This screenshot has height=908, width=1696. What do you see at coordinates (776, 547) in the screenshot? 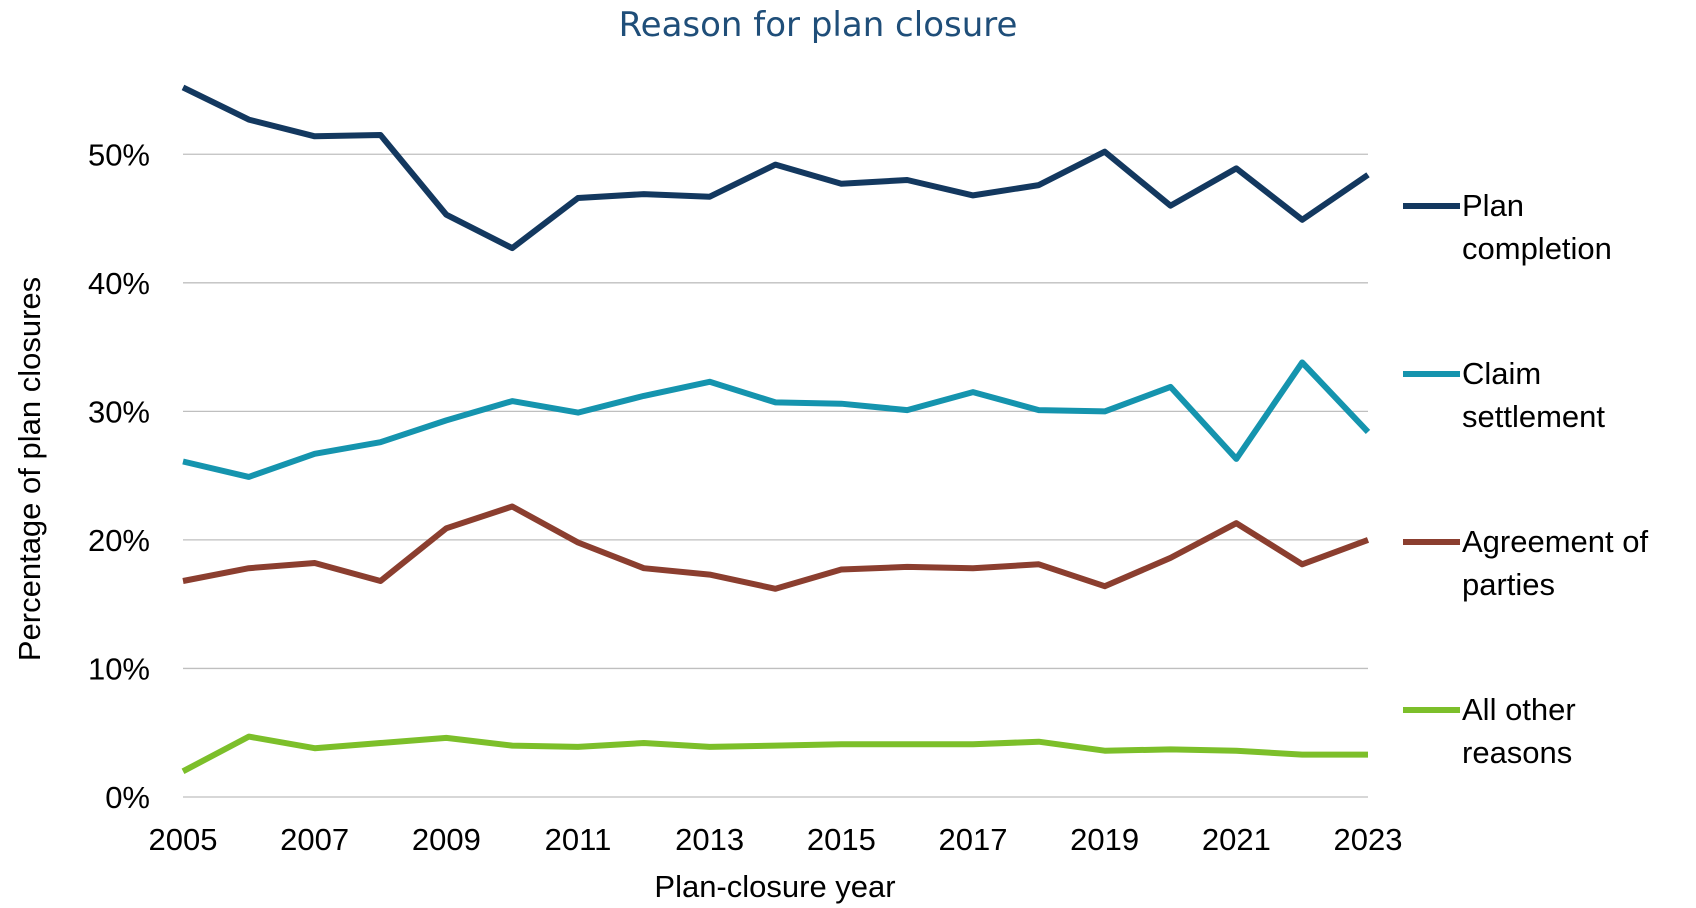
I see `series-line-agreement-of-parties` at bounding box center [776, 547].